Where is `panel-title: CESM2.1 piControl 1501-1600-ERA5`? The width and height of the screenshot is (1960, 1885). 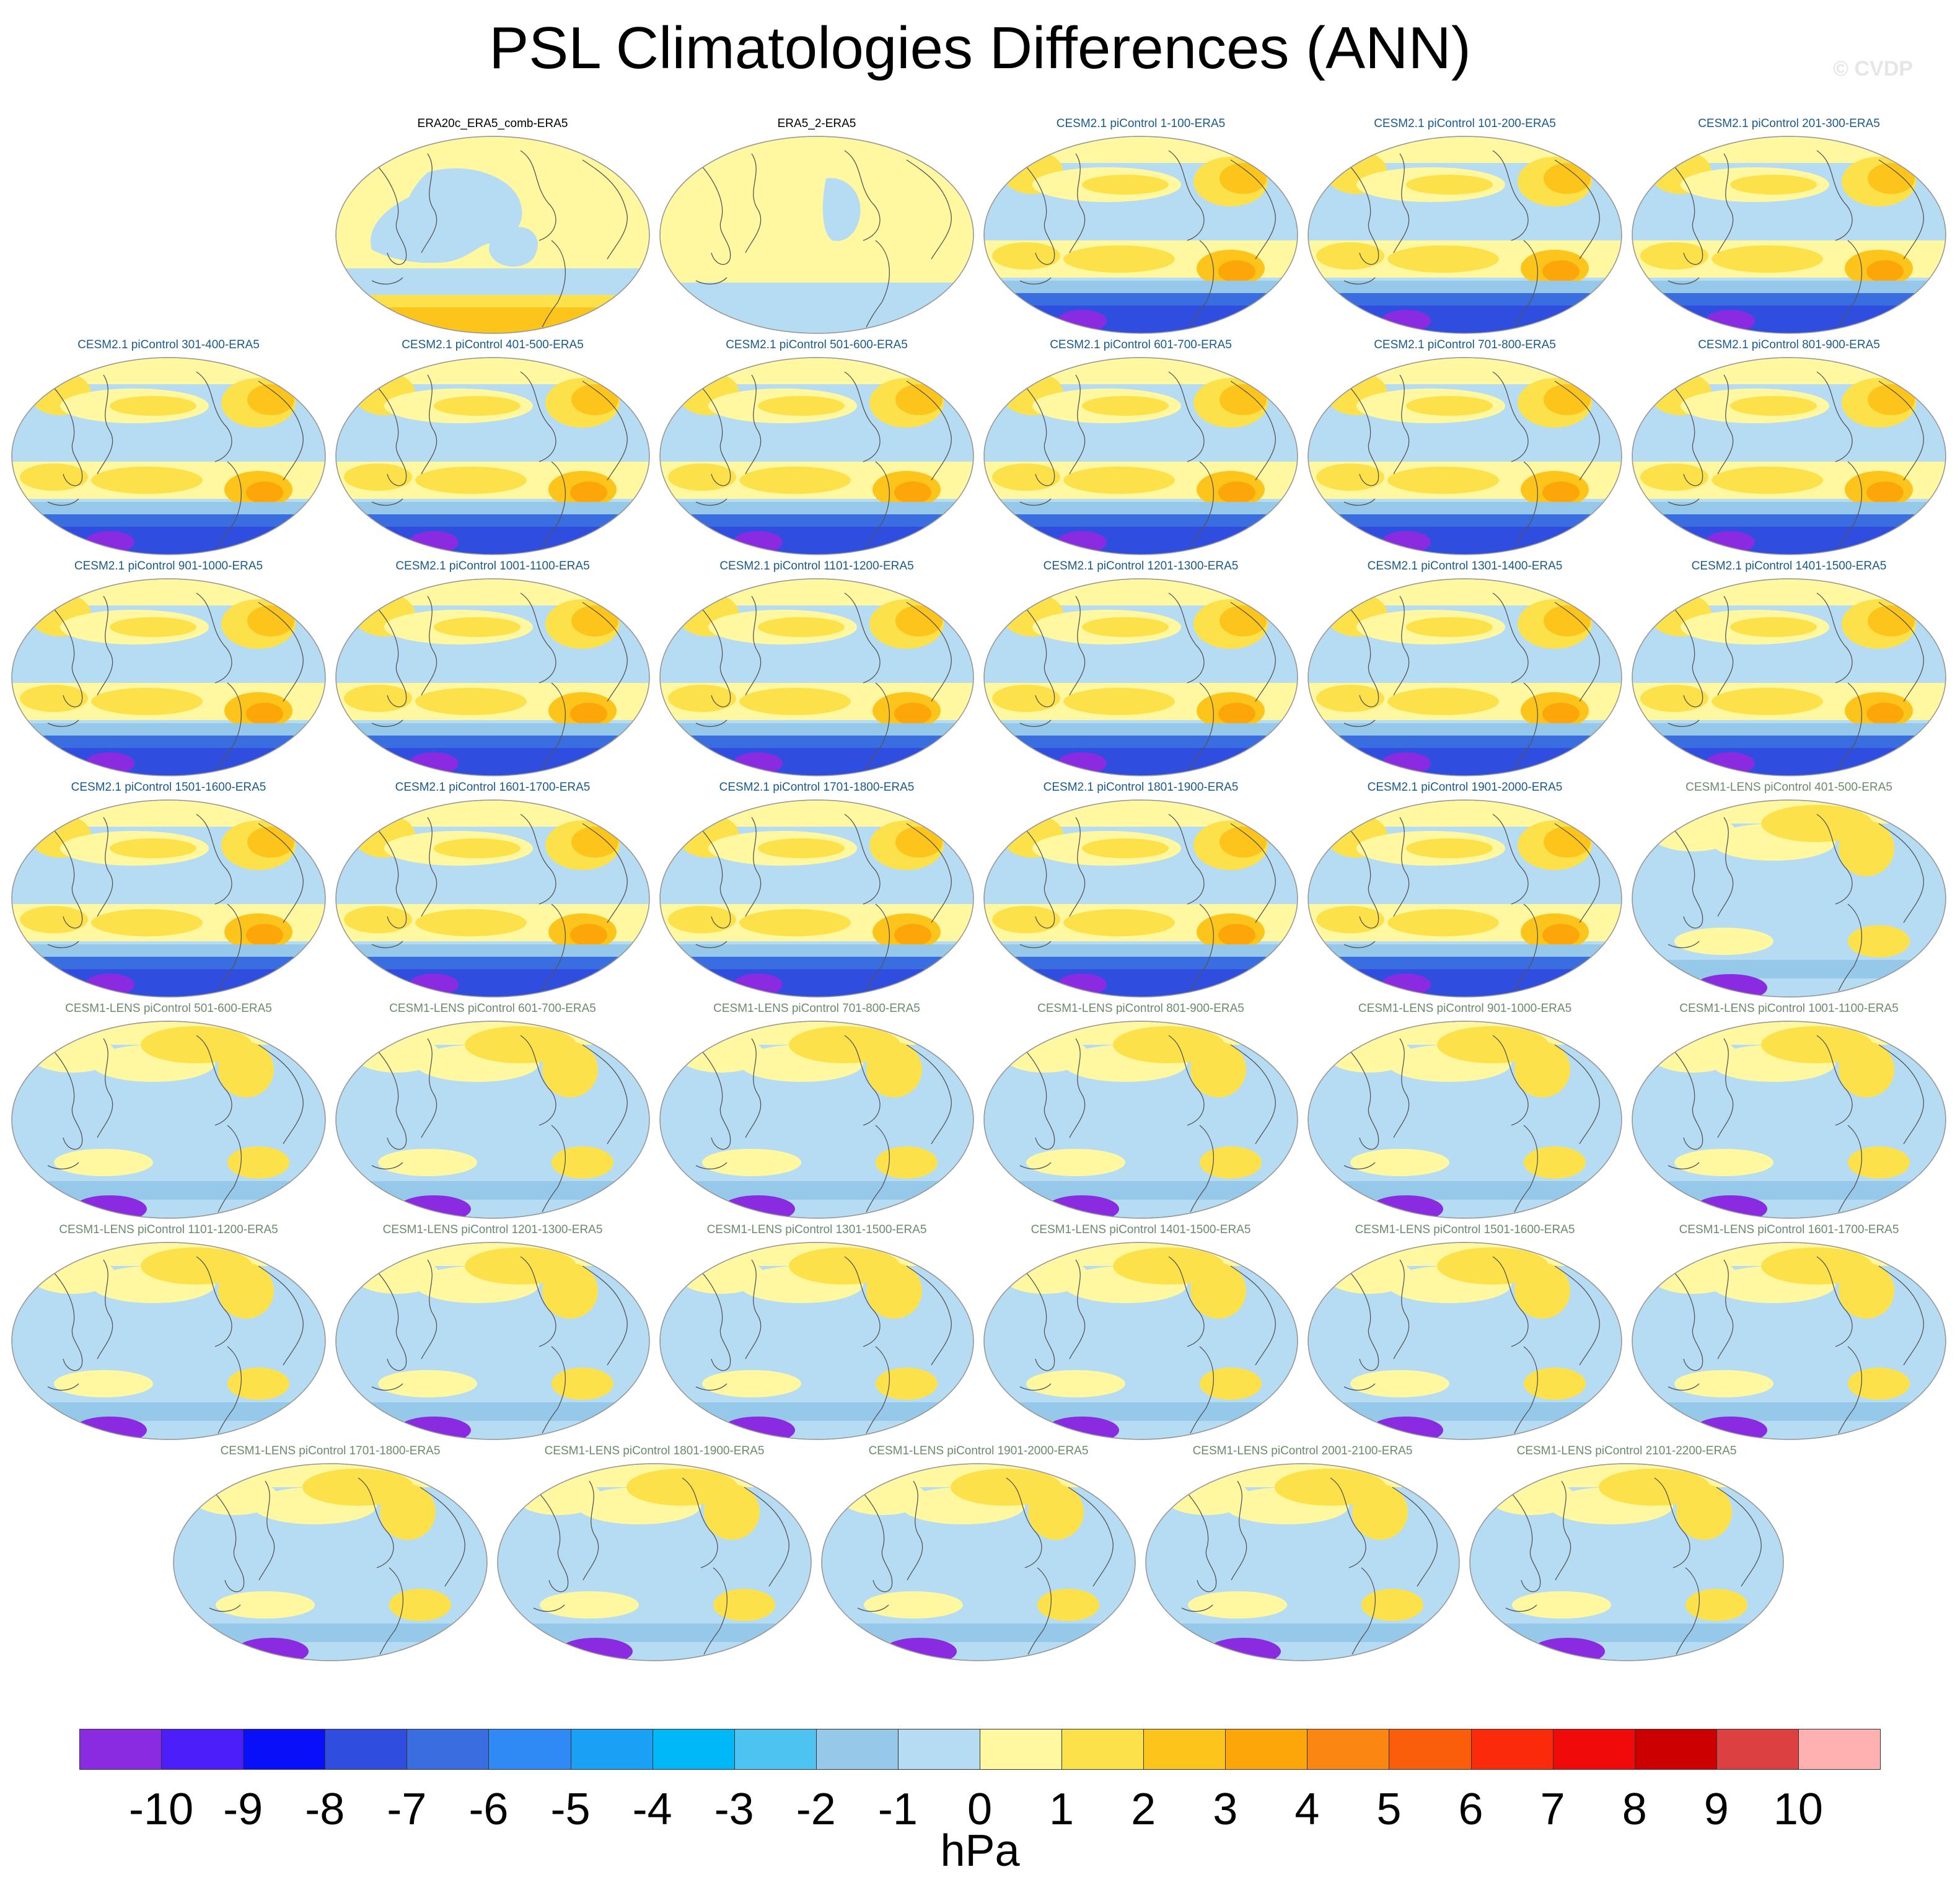 panel-title: CESM2.1 piControl 1501-1600-ERA5 is located at coordinates (168, 787).